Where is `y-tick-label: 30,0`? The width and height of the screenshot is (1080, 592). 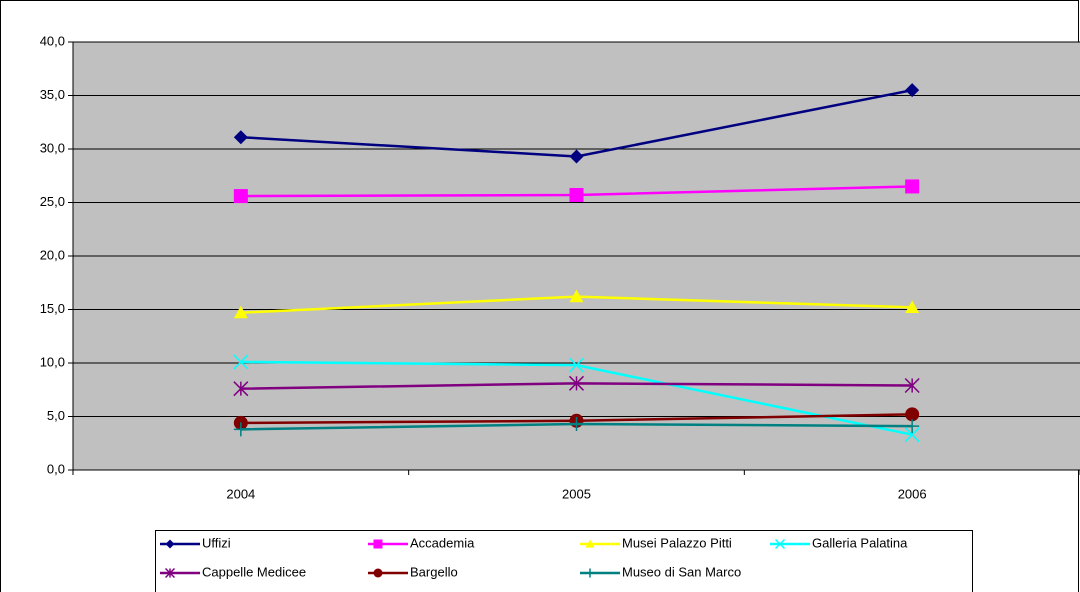 y-tick-label: 30,0 is located at coordinates (52, 147).